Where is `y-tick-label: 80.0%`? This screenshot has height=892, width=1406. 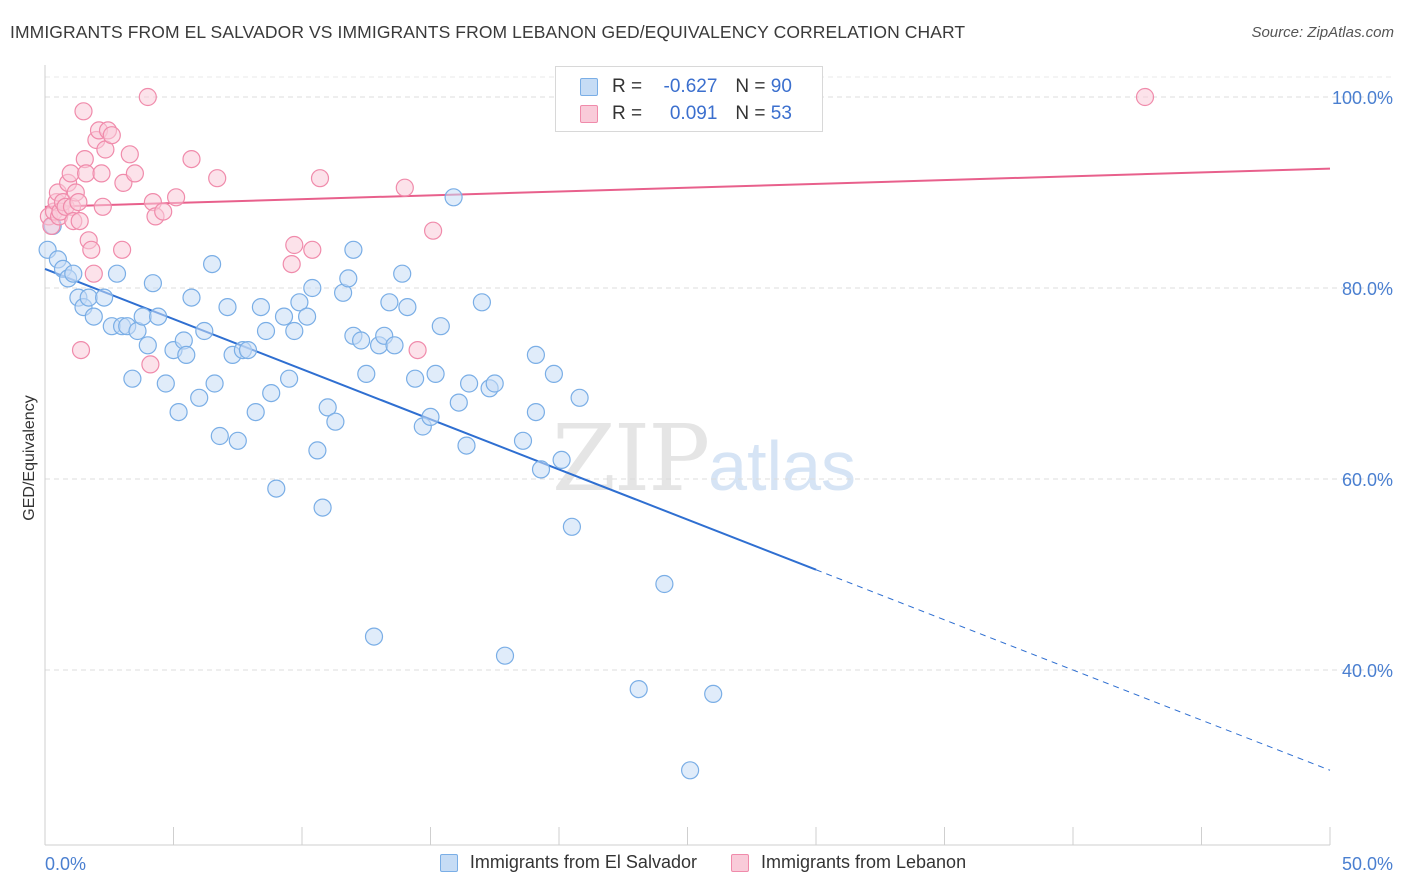 y-tick-label: 80.0% is located at coordinates (1367, 289).